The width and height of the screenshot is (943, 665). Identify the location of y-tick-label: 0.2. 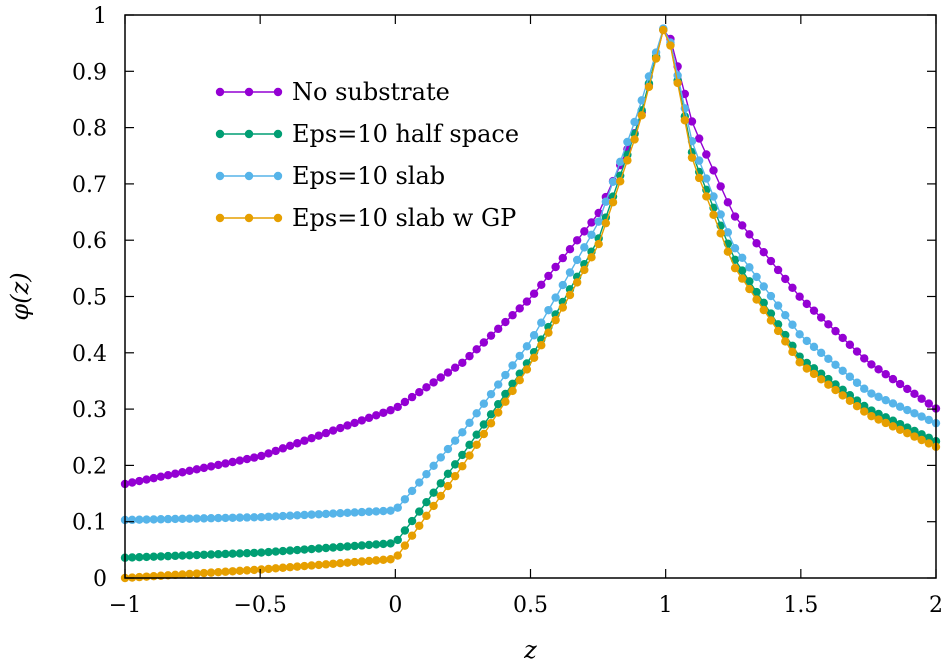
(89, 466).